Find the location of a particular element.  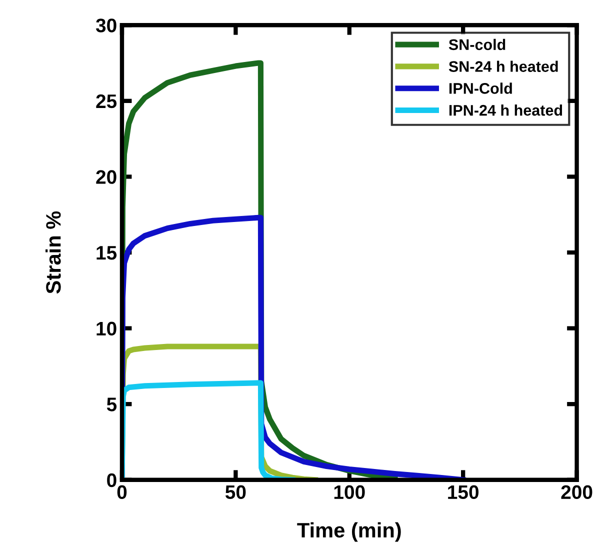

x-tick-label: 200 is located at coordinates (576, 492).